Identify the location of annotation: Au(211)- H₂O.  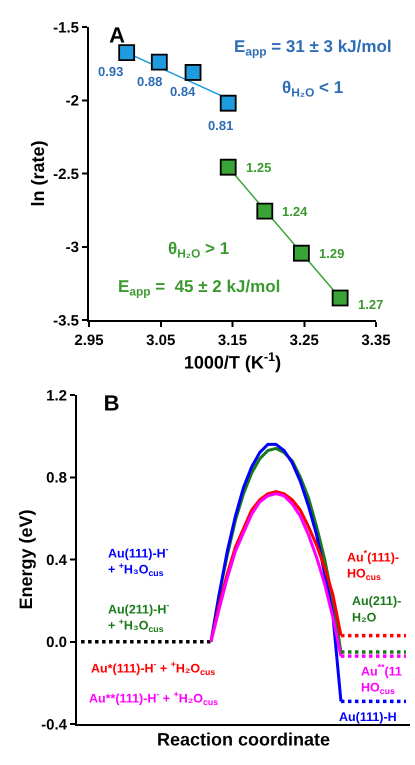
(377, 609).